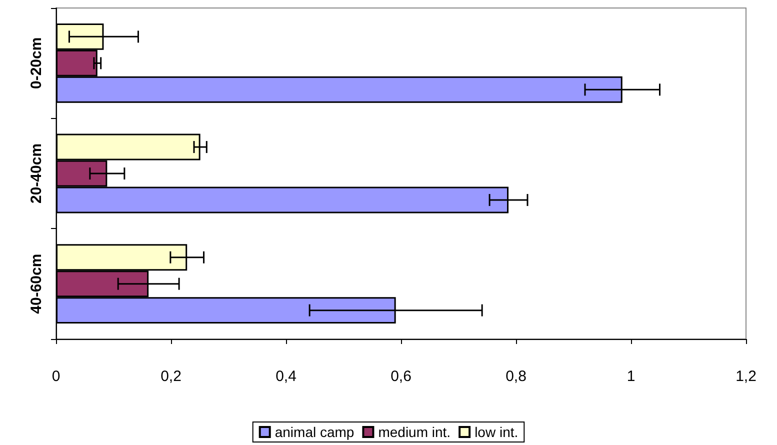 This screenshot has height=445, width=777. What do you see at coordinates (56, 376) in the screenshot?
I see `x-tick-label: 0` at bounding box center [56, 376].